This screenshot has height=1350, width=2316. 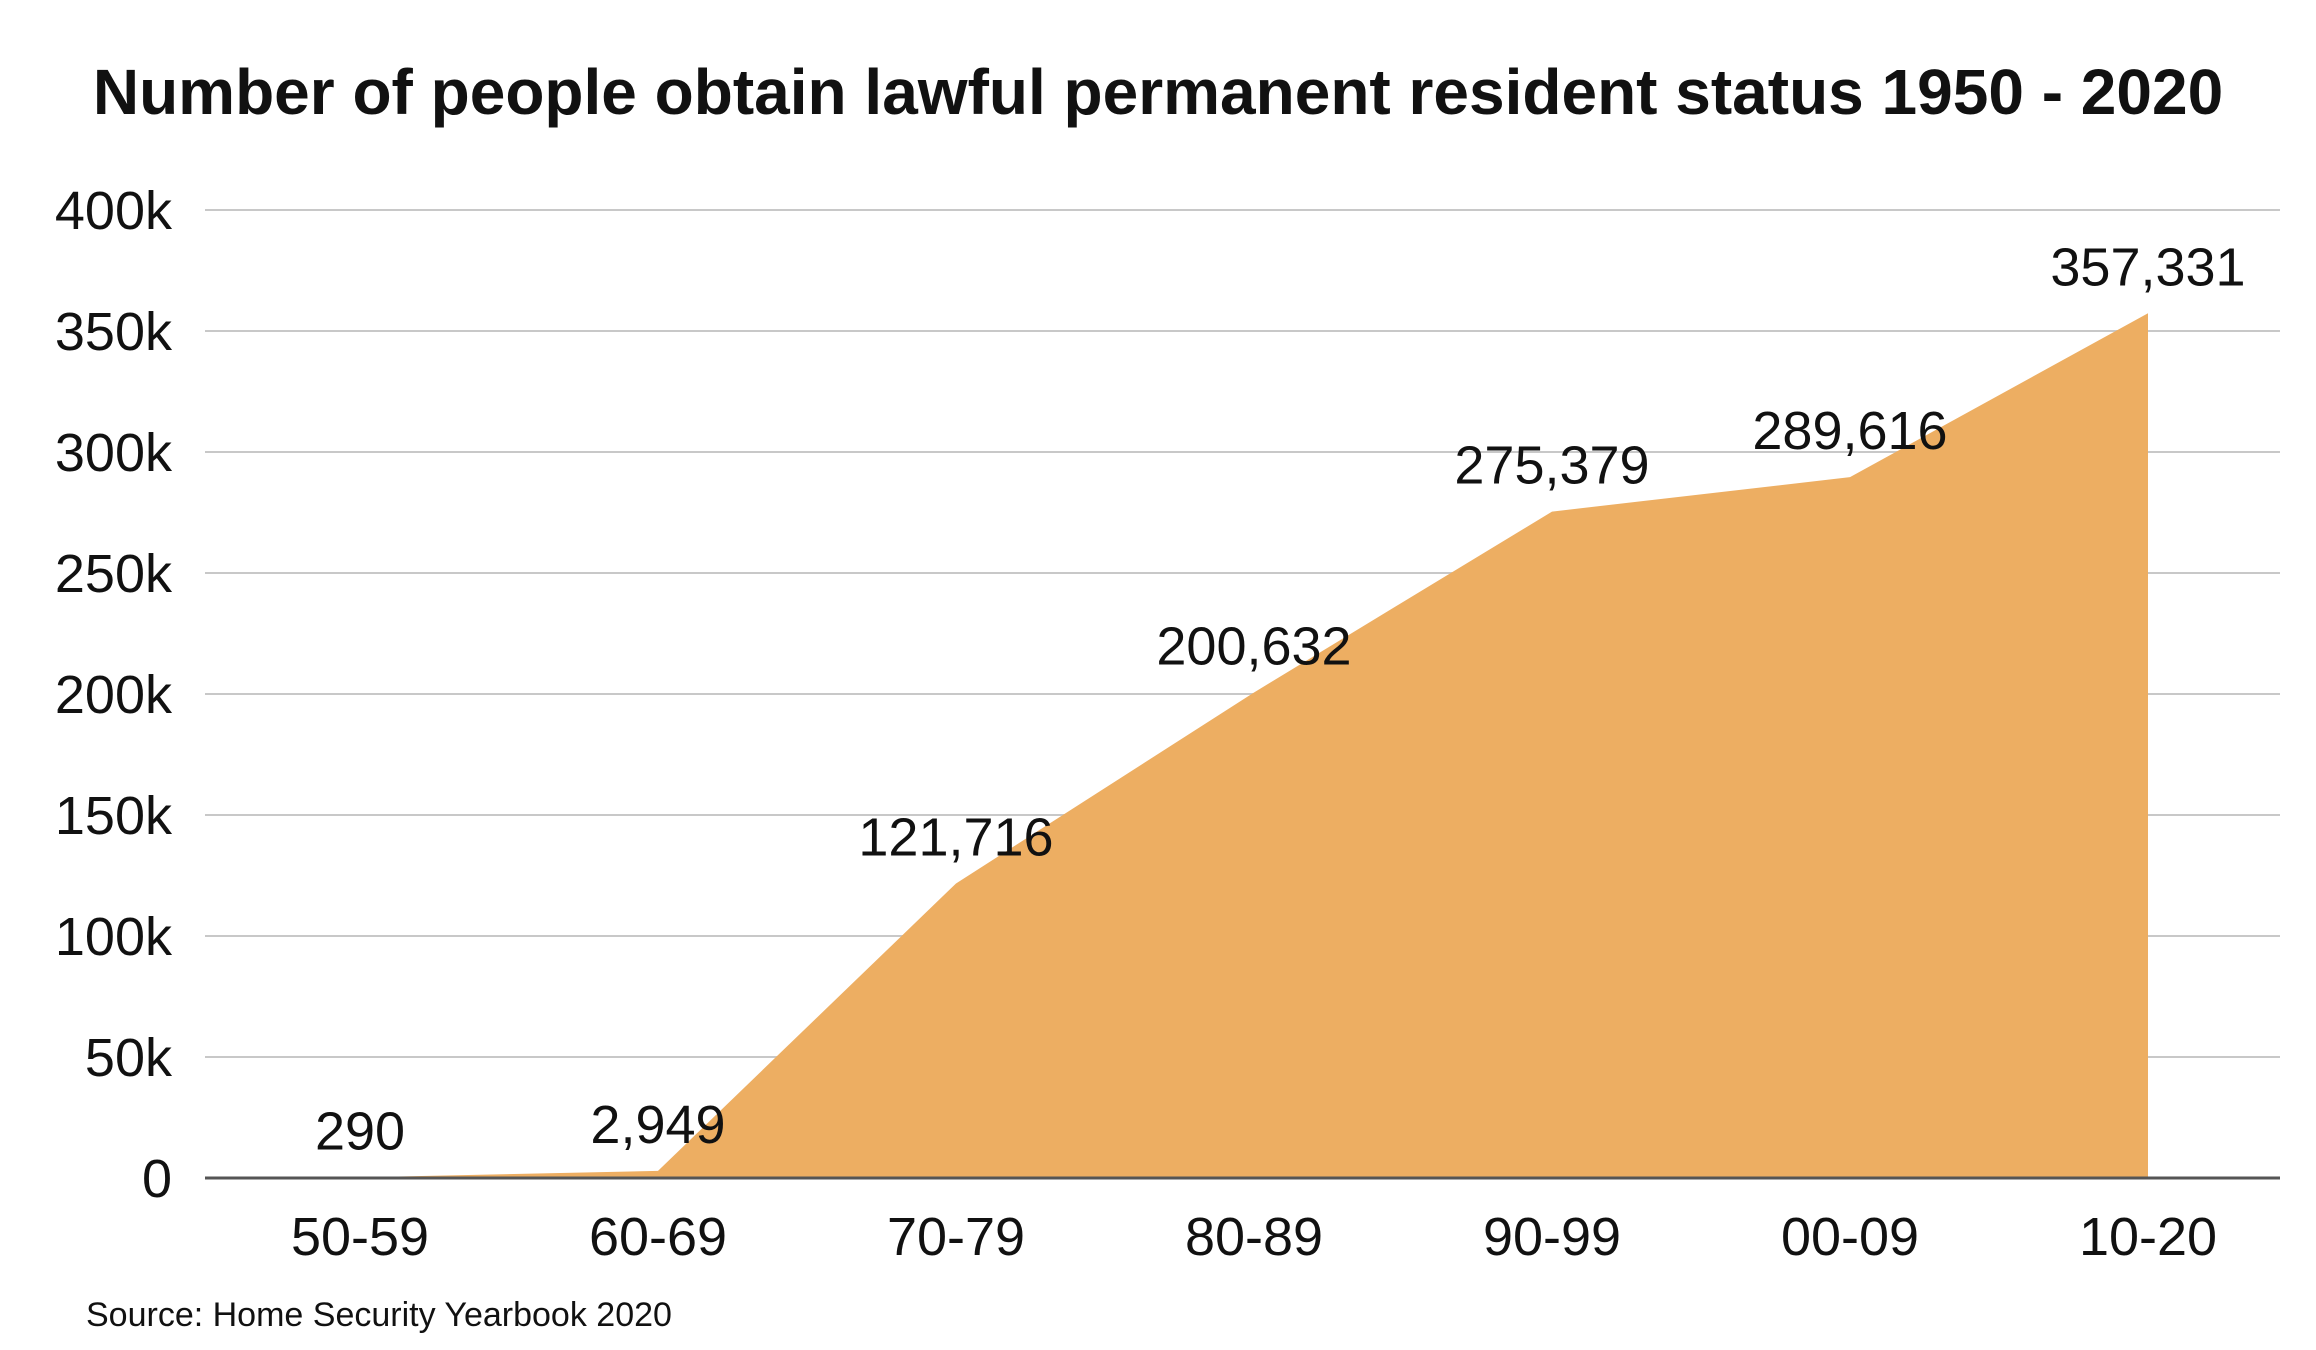 I want to click on x-tick-label: 80-89, so click(x=1254, y=1237).